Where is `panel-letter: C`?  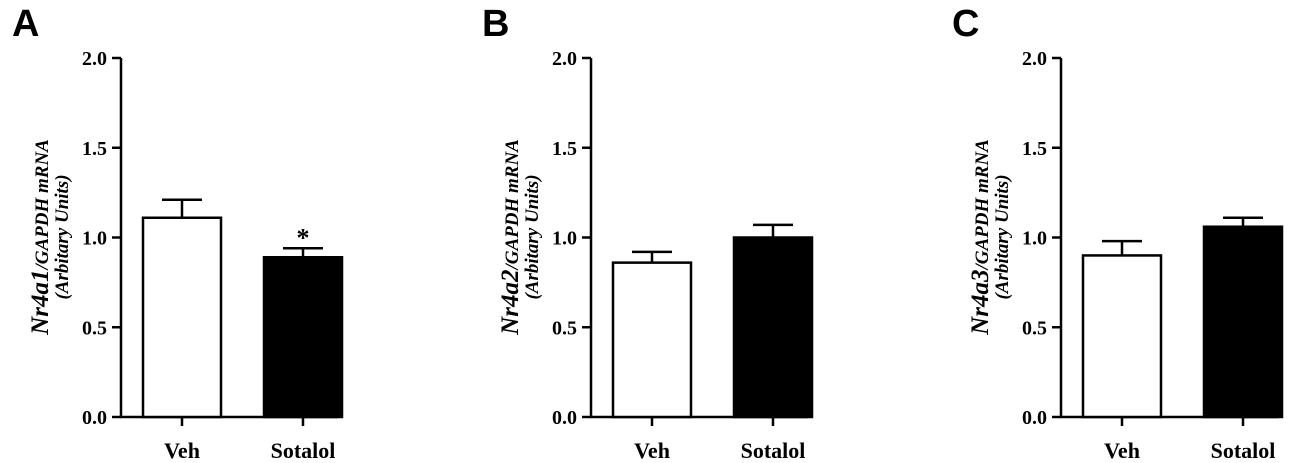 panel-letter: C is located at coordinates (965, 24).